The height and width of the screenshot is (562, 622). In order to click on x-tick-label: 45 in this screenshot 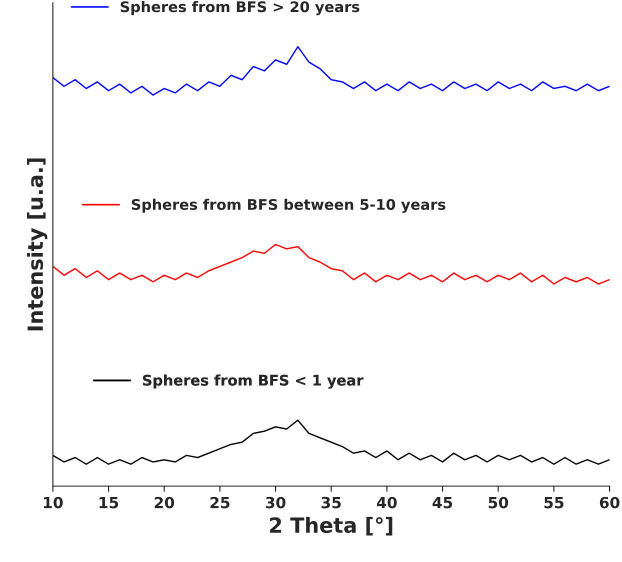, I will do `click(442, 502)`.